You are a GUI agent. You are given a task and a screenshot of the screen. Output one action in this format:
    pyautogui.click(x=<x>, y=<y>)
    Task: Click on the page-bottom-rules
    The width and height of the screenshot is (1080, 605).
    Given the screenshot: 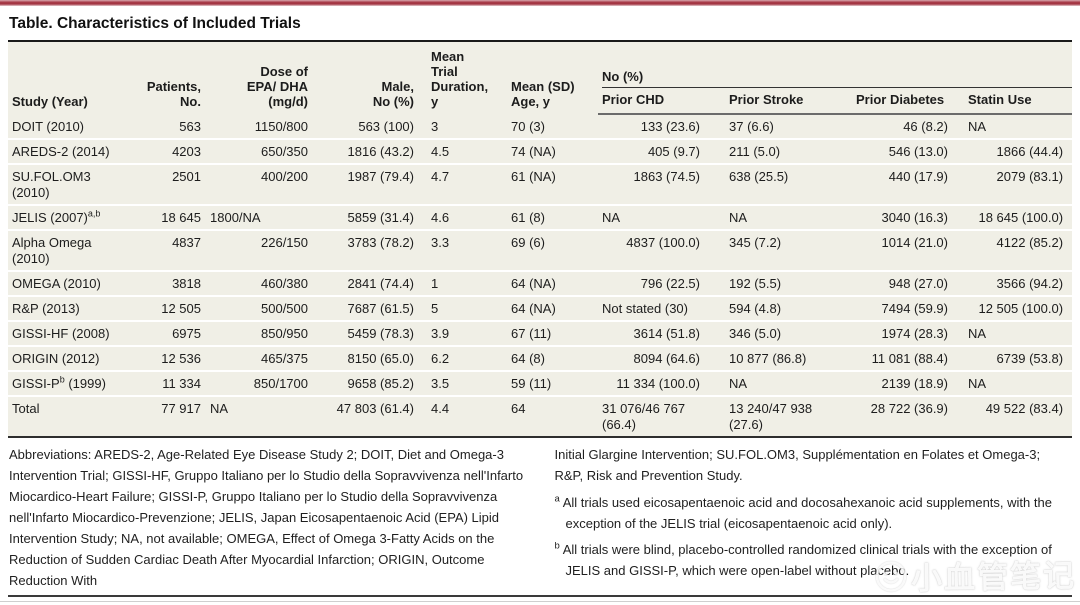 What is the action you would take?
    pyautogui.click(x=540, y=600)
    